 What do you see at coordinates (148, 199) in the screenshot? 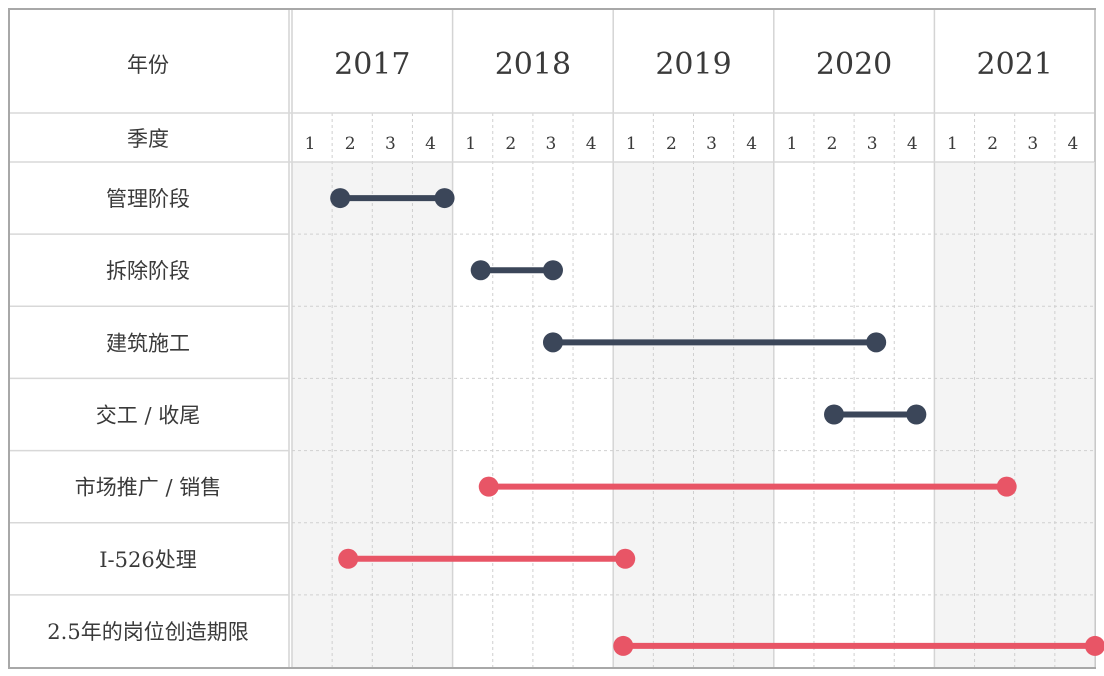
I see `task-label: 管理阶段` at bounding box center [148, 199].